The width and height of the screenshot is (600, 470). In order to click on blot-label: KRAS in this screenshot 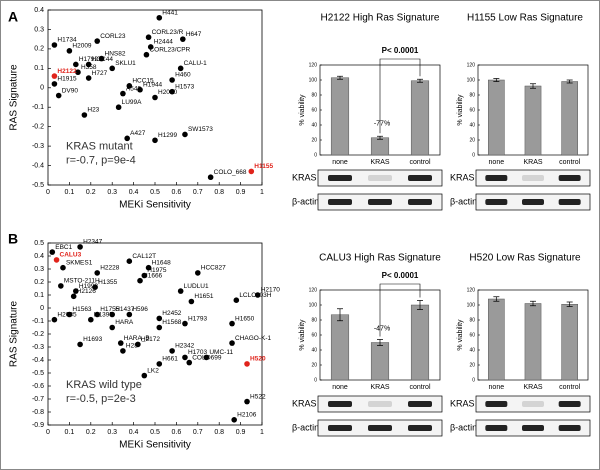, I will do `click(462, 403)`.